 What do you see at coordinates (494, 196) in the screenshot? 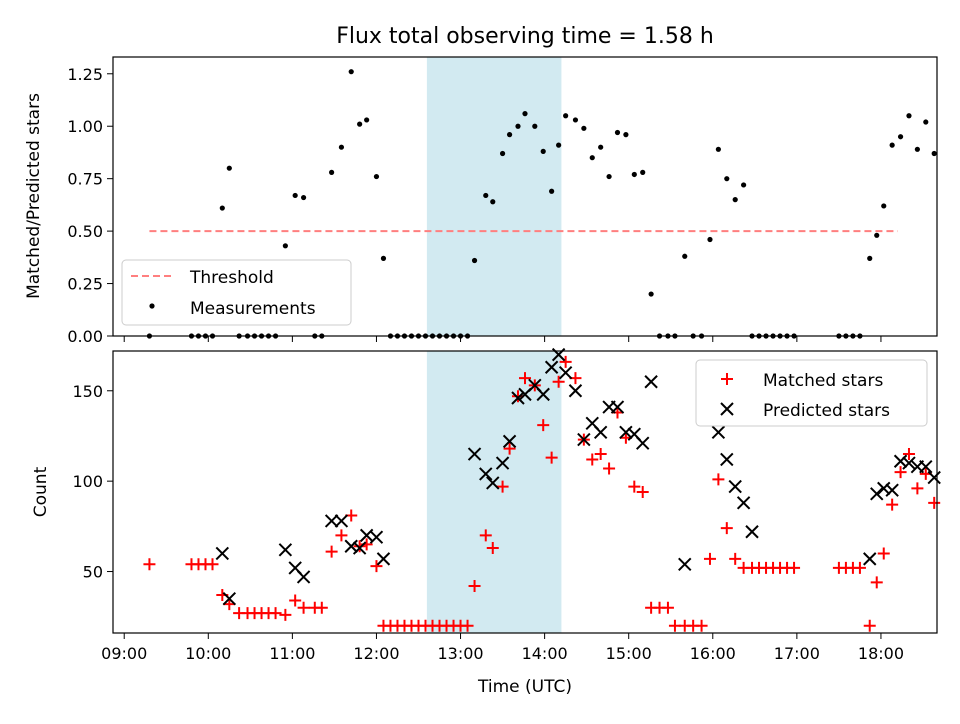
I see `top-highlight-span` at bounding box center [494, 196].